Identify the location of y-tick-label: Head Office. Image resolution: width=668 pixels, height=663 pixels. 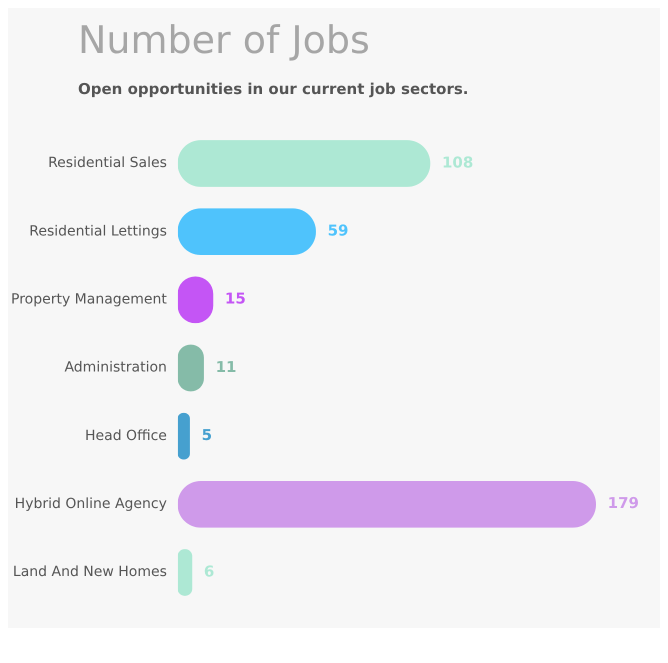
(125, 436).